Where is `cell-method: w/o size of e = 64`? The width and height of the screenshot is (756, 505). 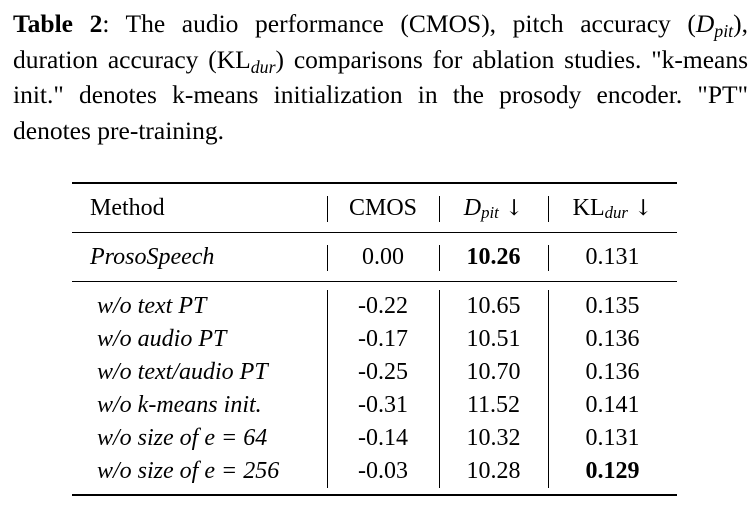 cell-method: w/o size of e = 64 is located at coordinates (182, 438).